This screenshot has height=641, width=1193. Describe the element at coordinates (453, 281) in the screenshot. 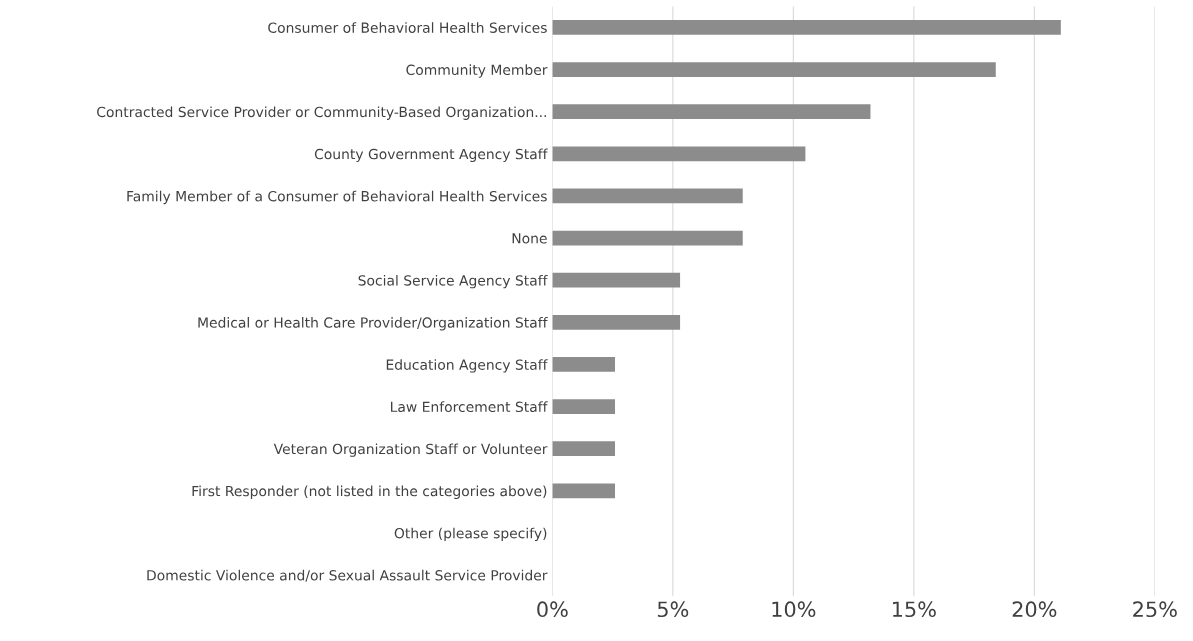

I see `y-tick-label: Social Service Agency Staff` at that location.